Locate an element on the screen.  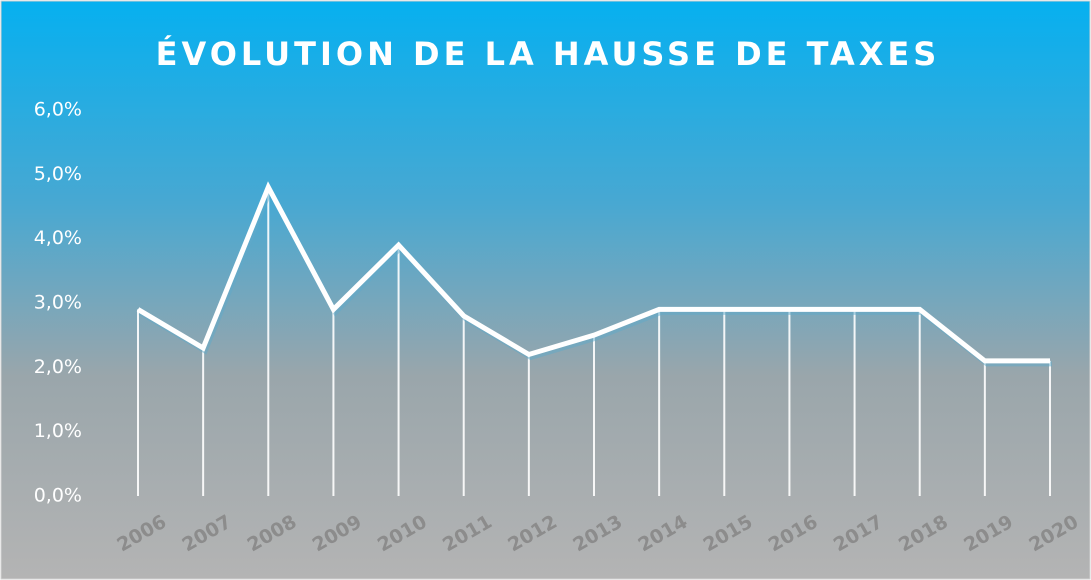
y-tick-label: 0,0% is located at coordinates (58, 496).